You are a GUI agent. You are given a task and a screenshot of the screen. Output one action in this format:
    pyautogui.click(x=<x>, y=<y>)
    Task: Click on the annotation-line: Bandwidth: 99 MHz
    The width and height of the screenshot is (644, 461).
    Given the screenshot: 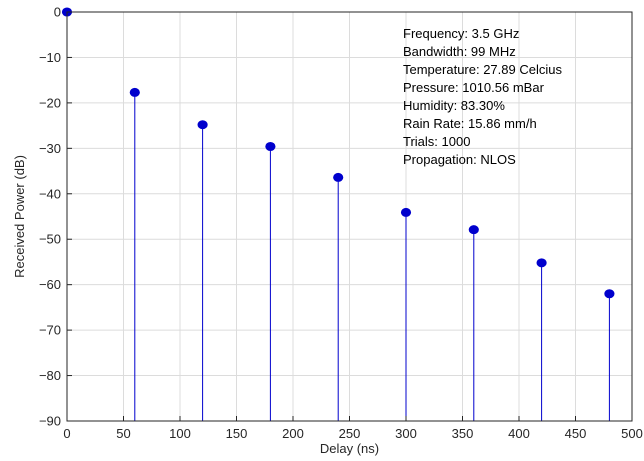 What is the action you would take?
    pyautogui.click(x=459, y=51)
    